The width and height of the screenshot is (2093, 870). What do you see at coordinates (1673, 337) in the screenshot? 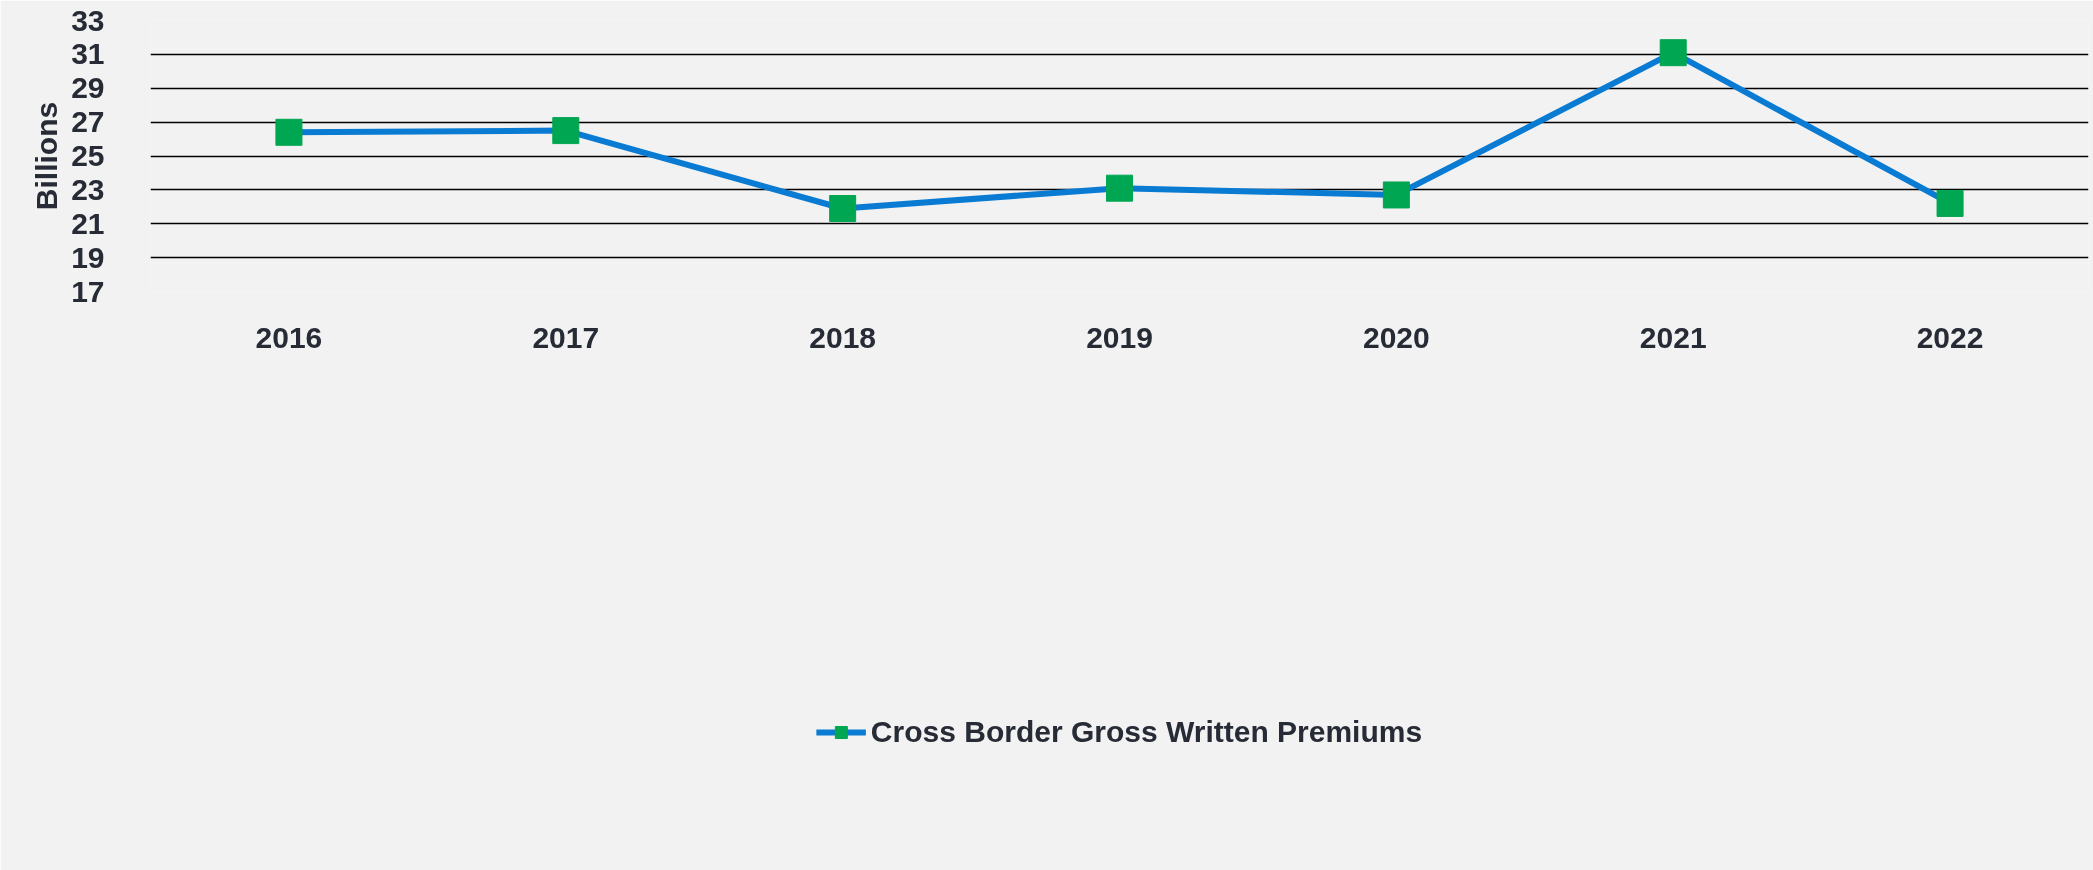
I see `x-tick-label: 2021` at bounding box center [1673, 337].